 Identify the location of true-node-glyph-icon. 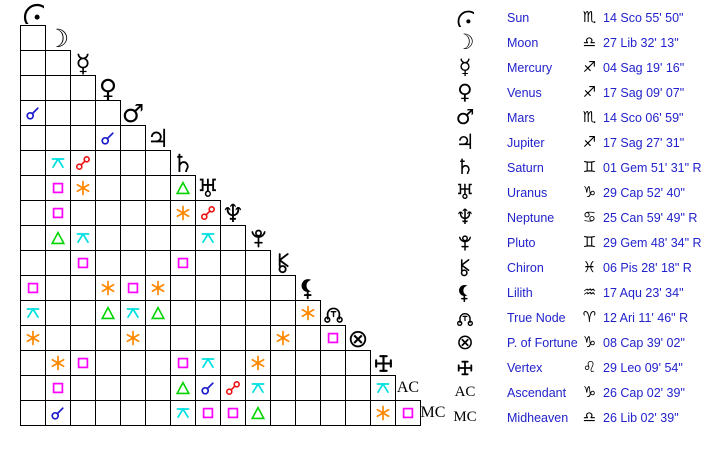
(333, 315).